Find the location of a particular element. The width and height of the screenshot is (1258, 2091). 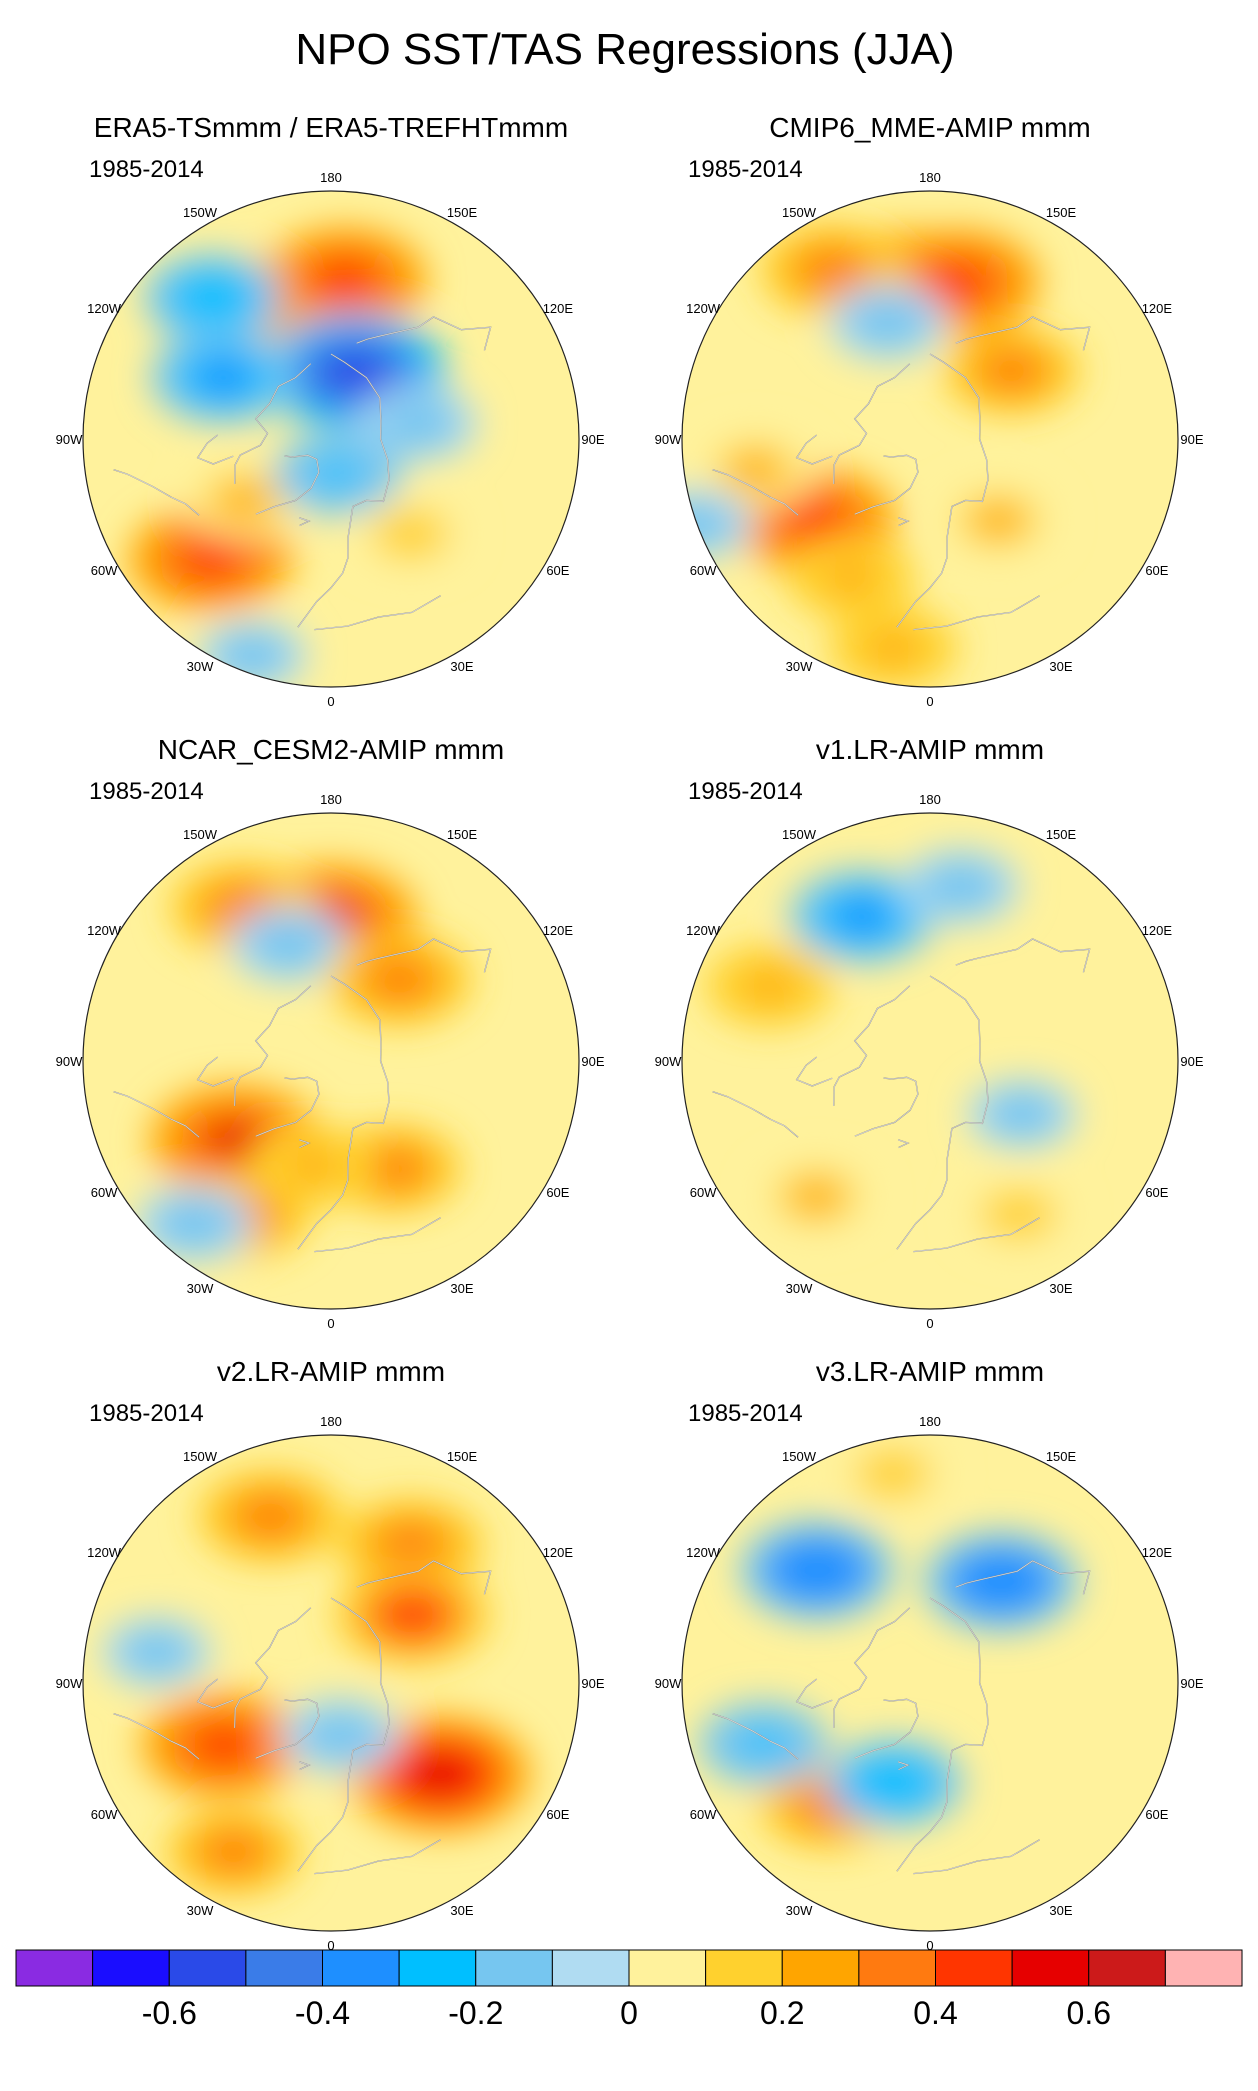

colorbar-tick-label: -0.4 is located at coordinates (322, 2013).